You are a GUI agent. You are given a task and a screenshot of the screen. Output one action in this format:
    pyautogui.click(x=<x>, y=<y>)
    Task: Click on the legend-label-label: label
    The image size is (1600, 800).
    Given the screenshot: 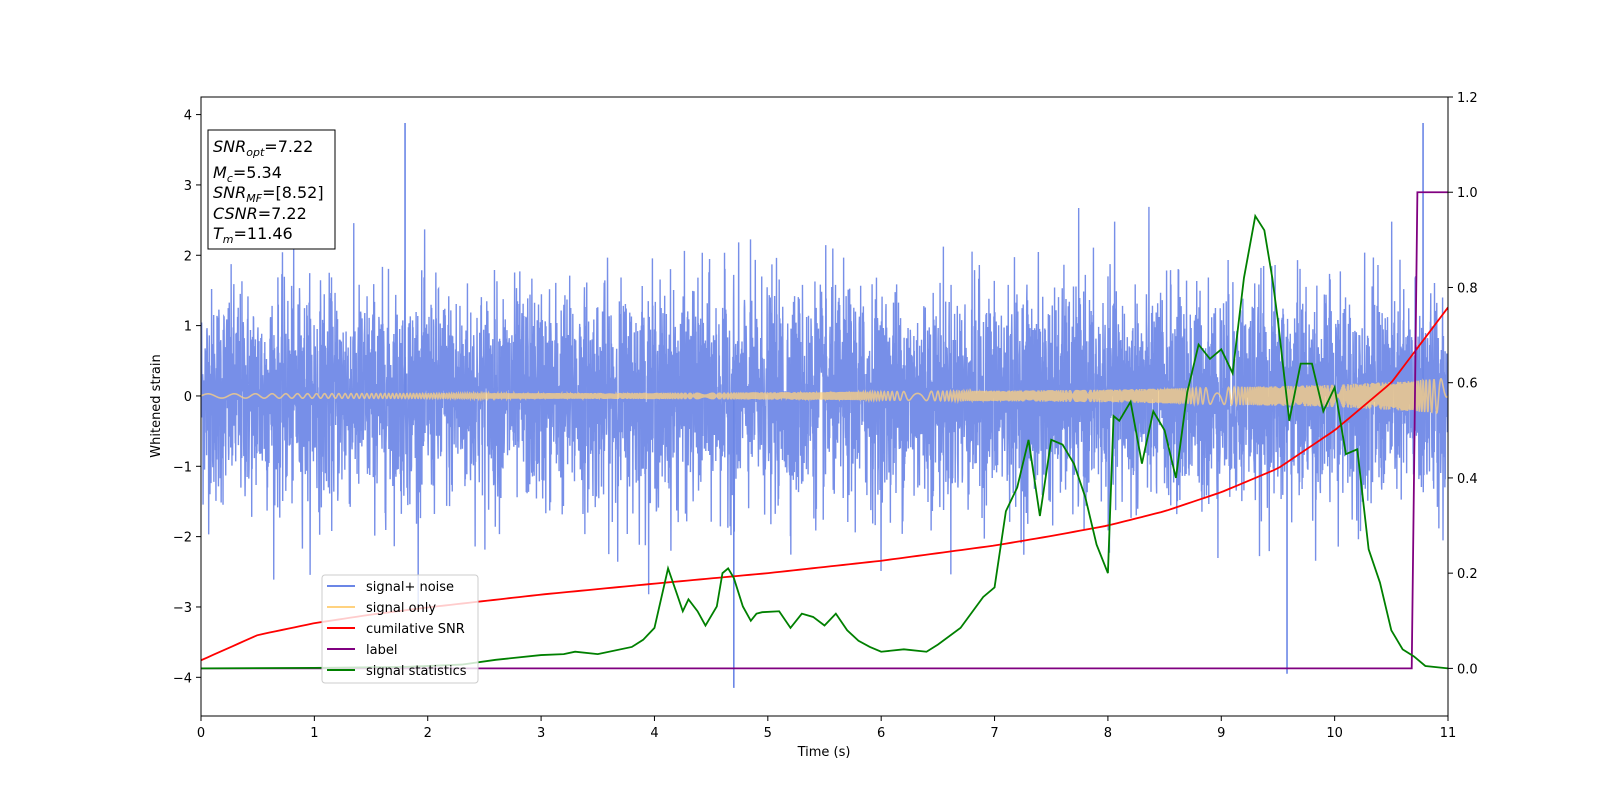 What is the action you would take?
    pyautogui.click(x=381, y=650)
    